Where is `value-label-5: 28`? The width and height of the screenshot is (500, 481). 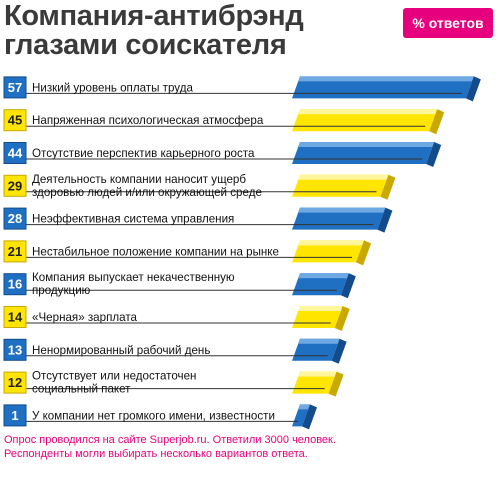 value-label-5: 28 is located at coordinates (15, 218).